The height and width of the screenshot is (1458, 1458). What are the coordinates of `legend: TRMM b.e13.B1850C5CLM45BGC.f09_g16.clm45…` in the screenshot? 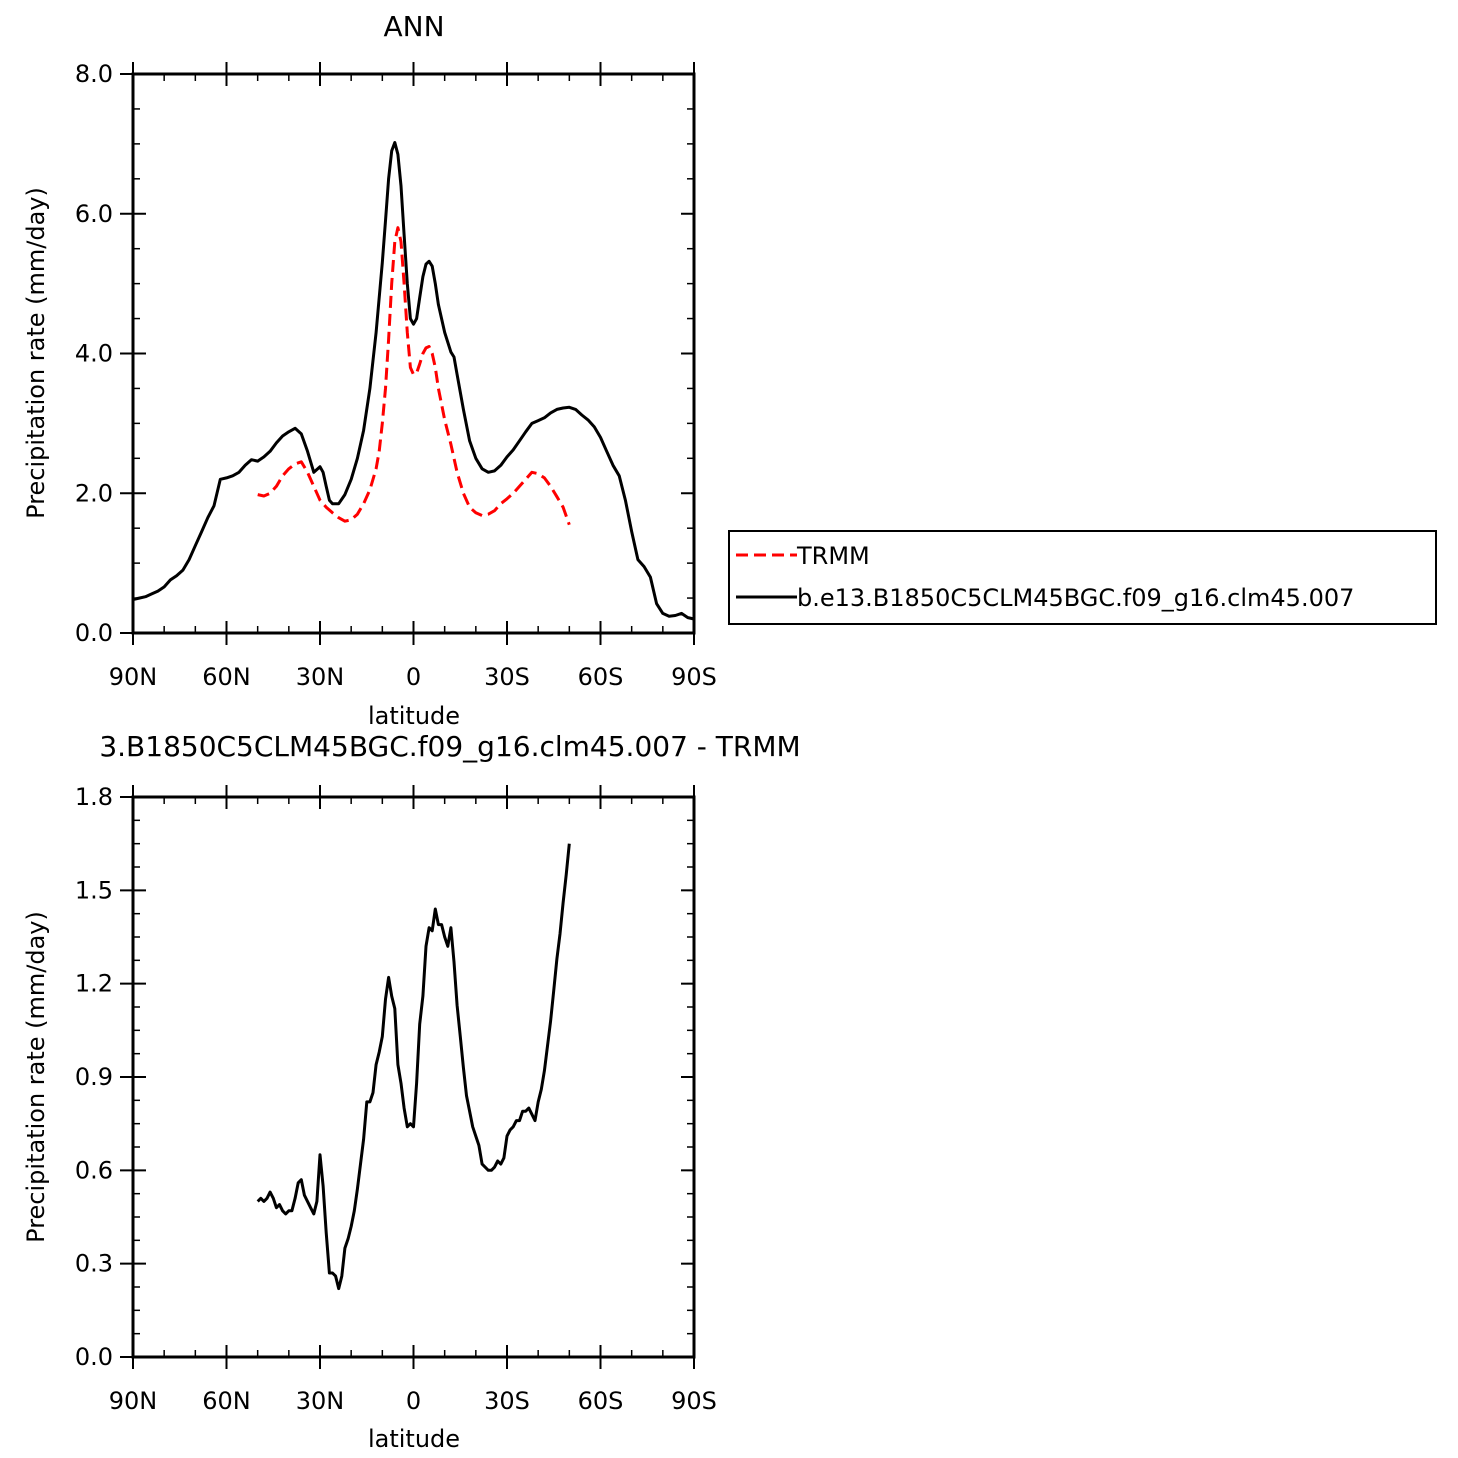 It's located at (1082, 577).